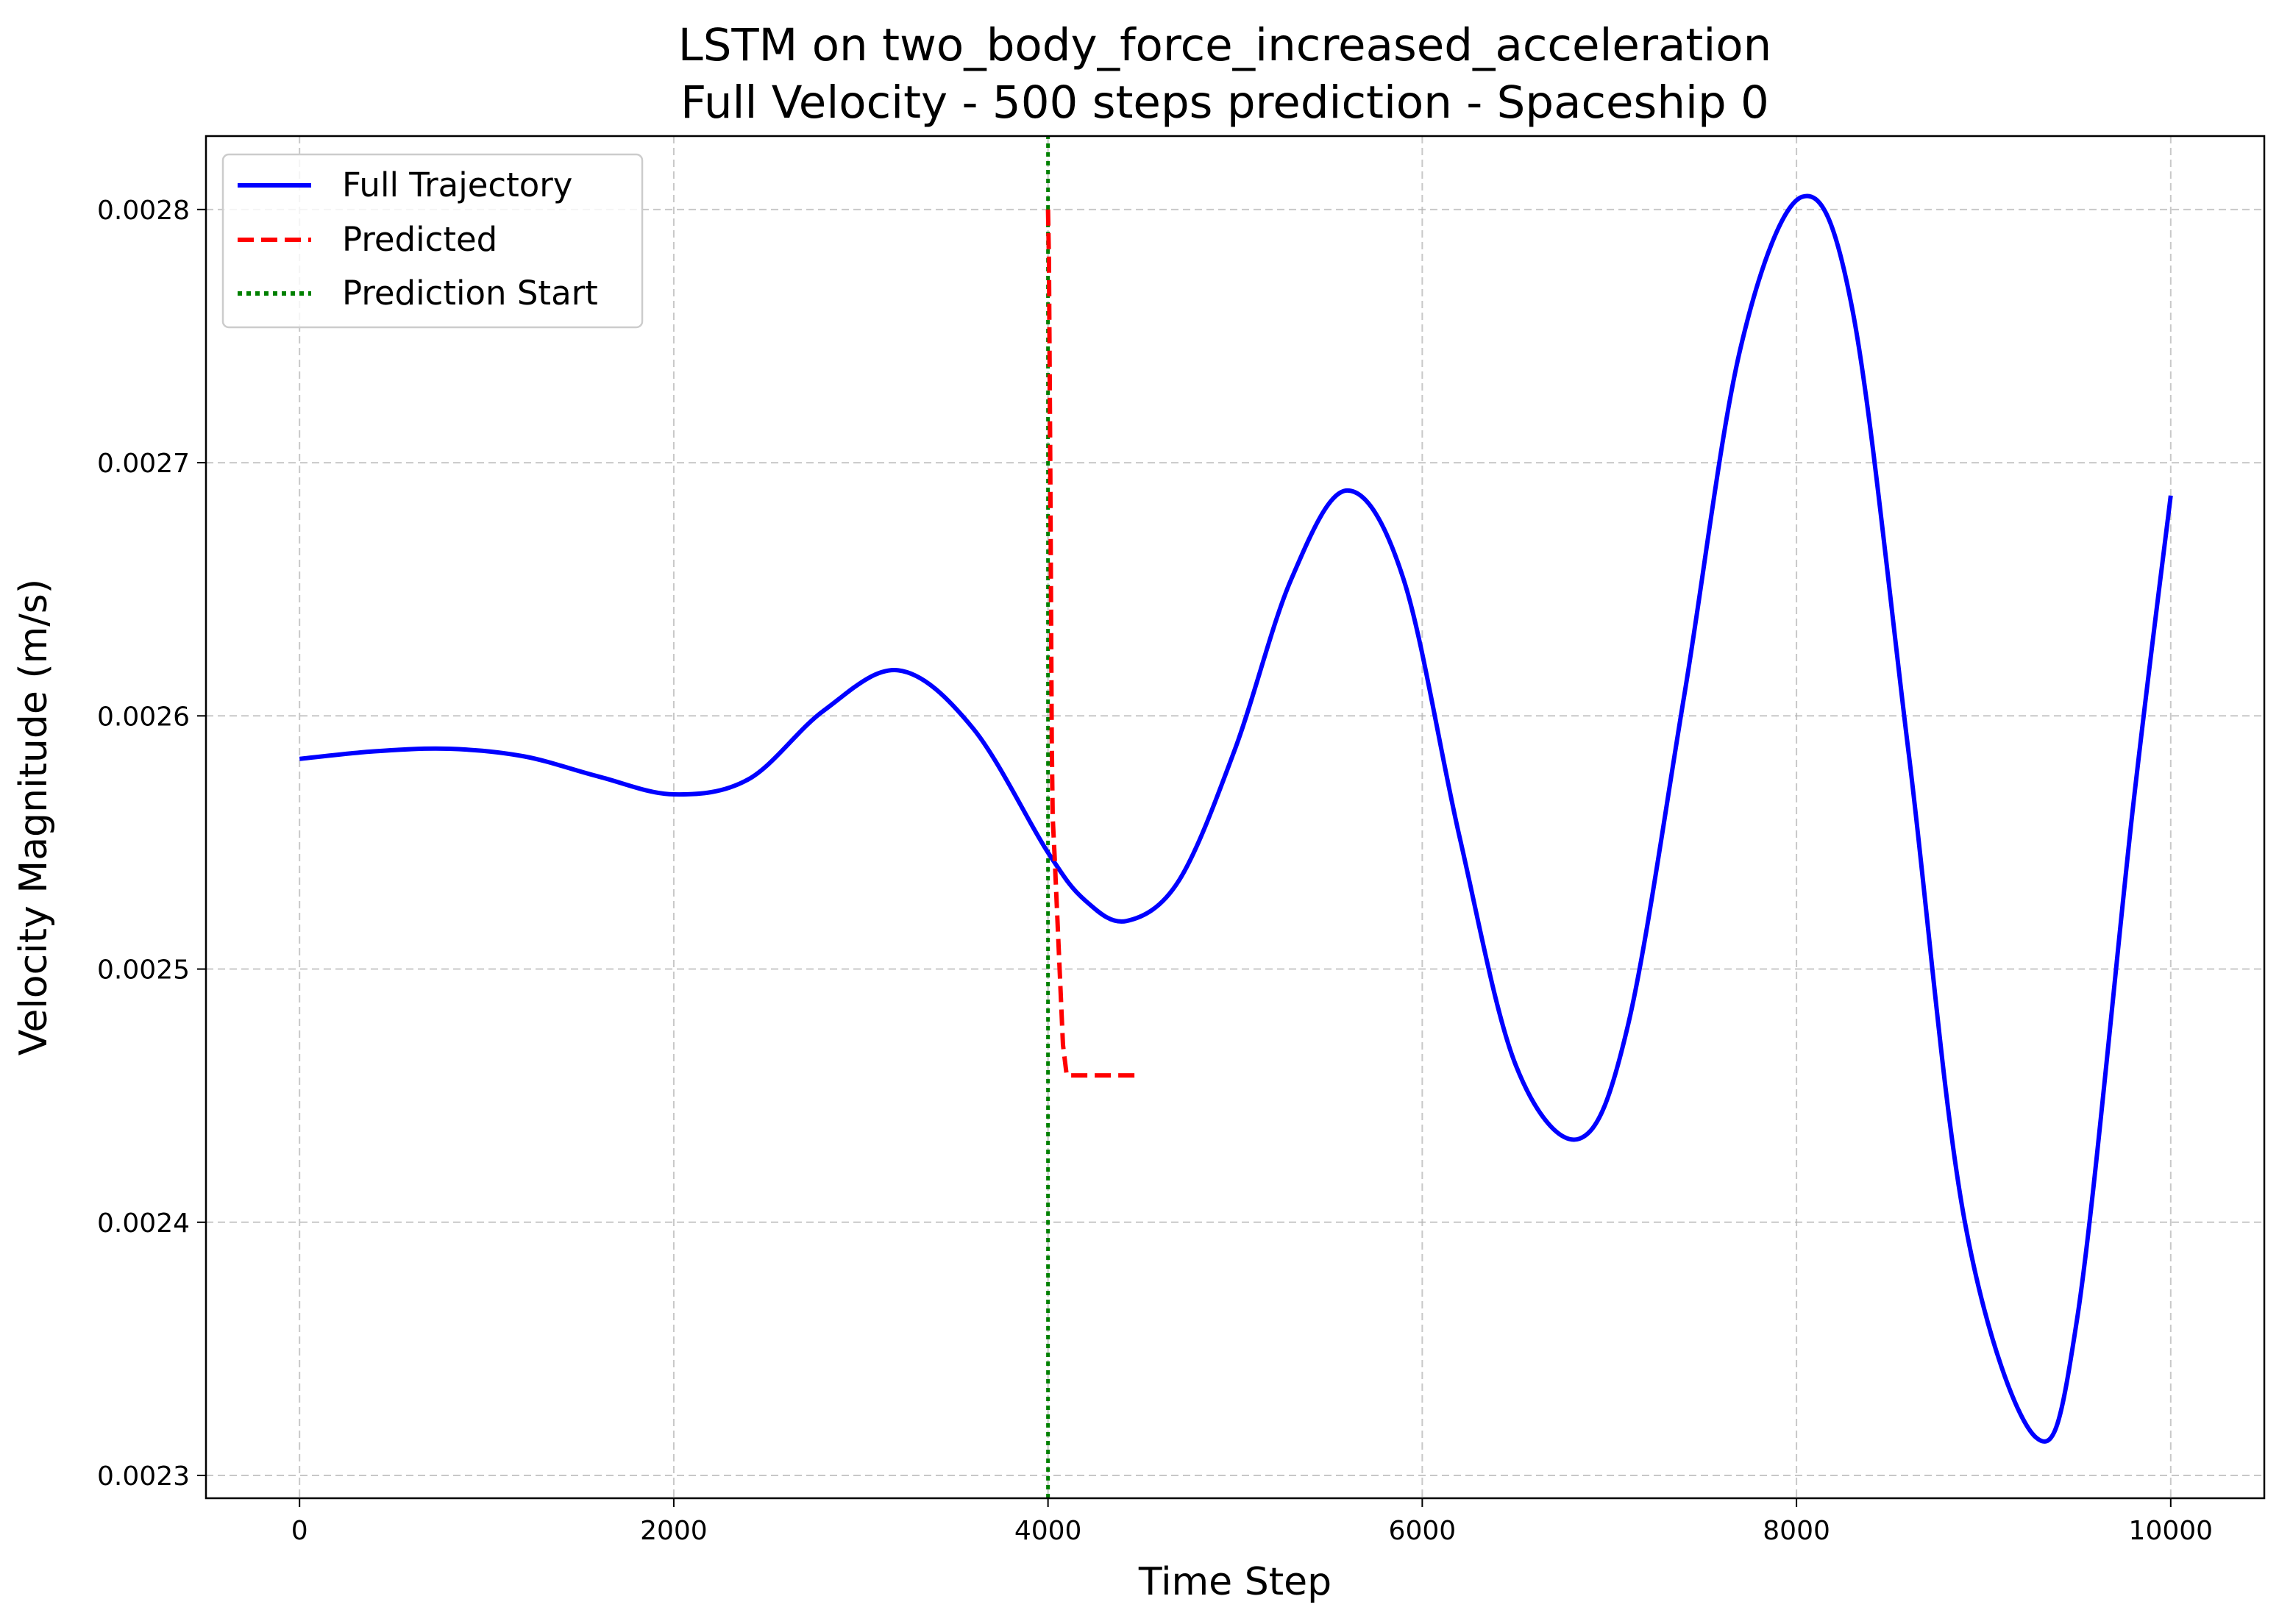 The width and height of the screenshot is (2279, 1624). I want to click on predicted-line, so click(1093, 643).